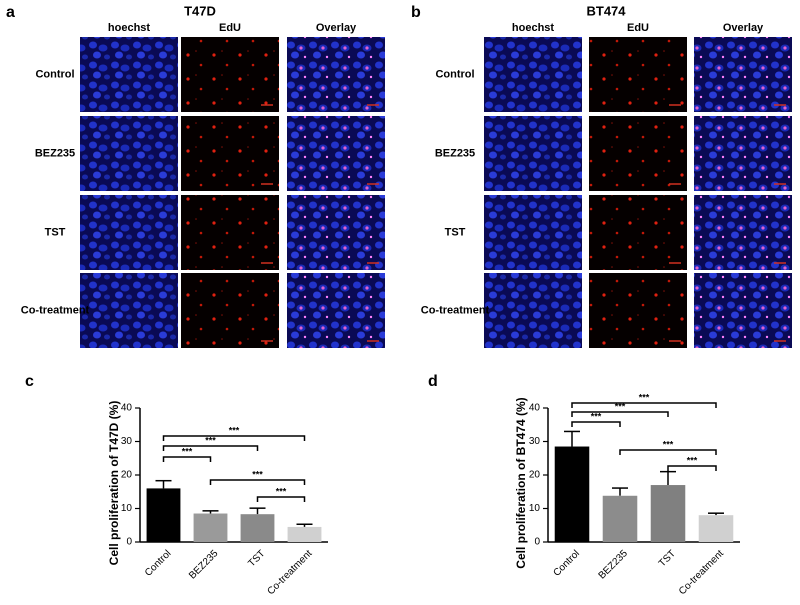  What do you see at coordinates (200, 10) in the screenshot?
I see `panel-title: T47D` at bounding box center [200, 10].